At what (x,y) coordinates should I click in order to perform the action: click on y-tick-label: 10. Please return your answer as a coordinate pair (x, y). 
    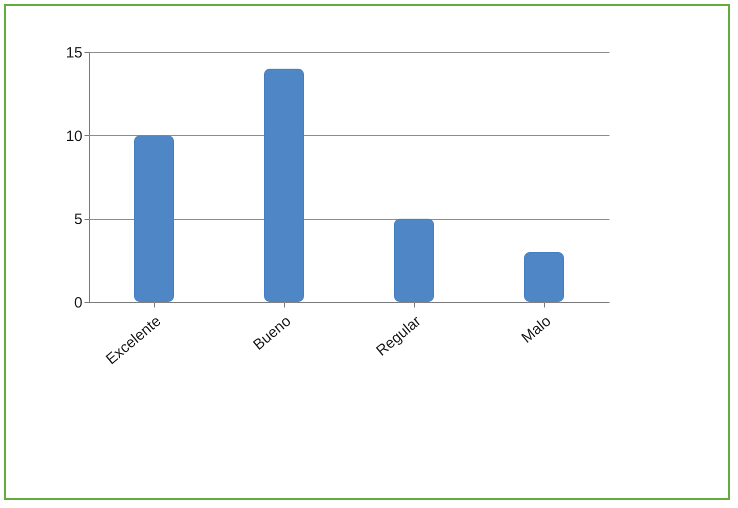
    Looking at the image, I should click on (74, 136).